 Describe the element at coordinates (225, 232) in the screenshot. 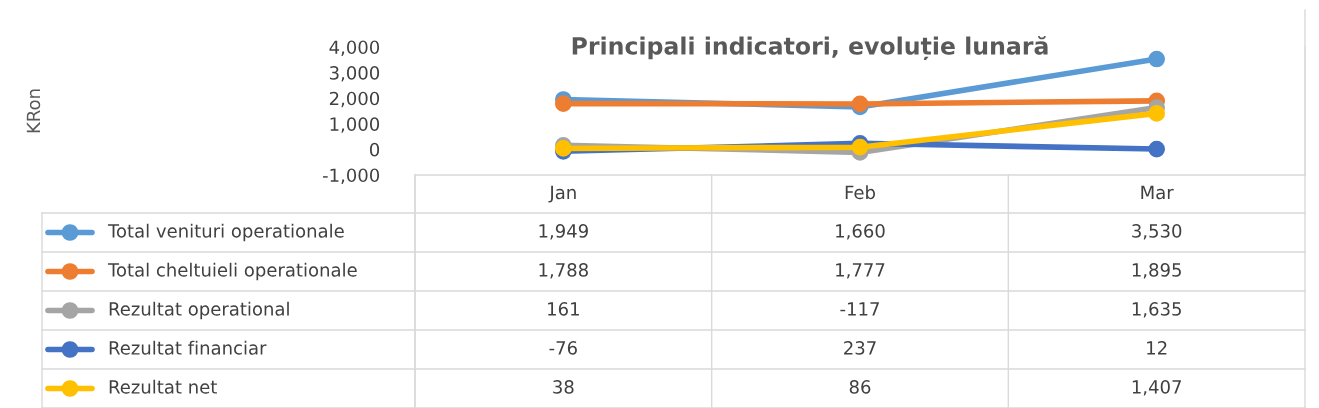

I see `legend-label: Total venituri operationale` at that location.